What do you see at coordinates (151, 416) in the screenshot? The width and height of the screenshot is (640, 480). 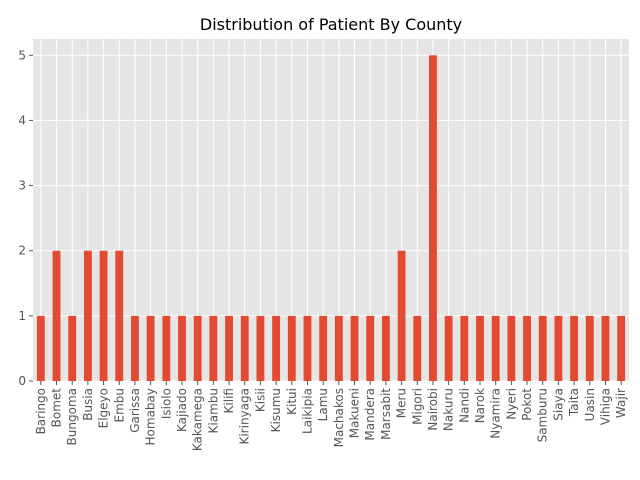 I see `x-tick-label: Homabay` at bounding box center [151, 416].